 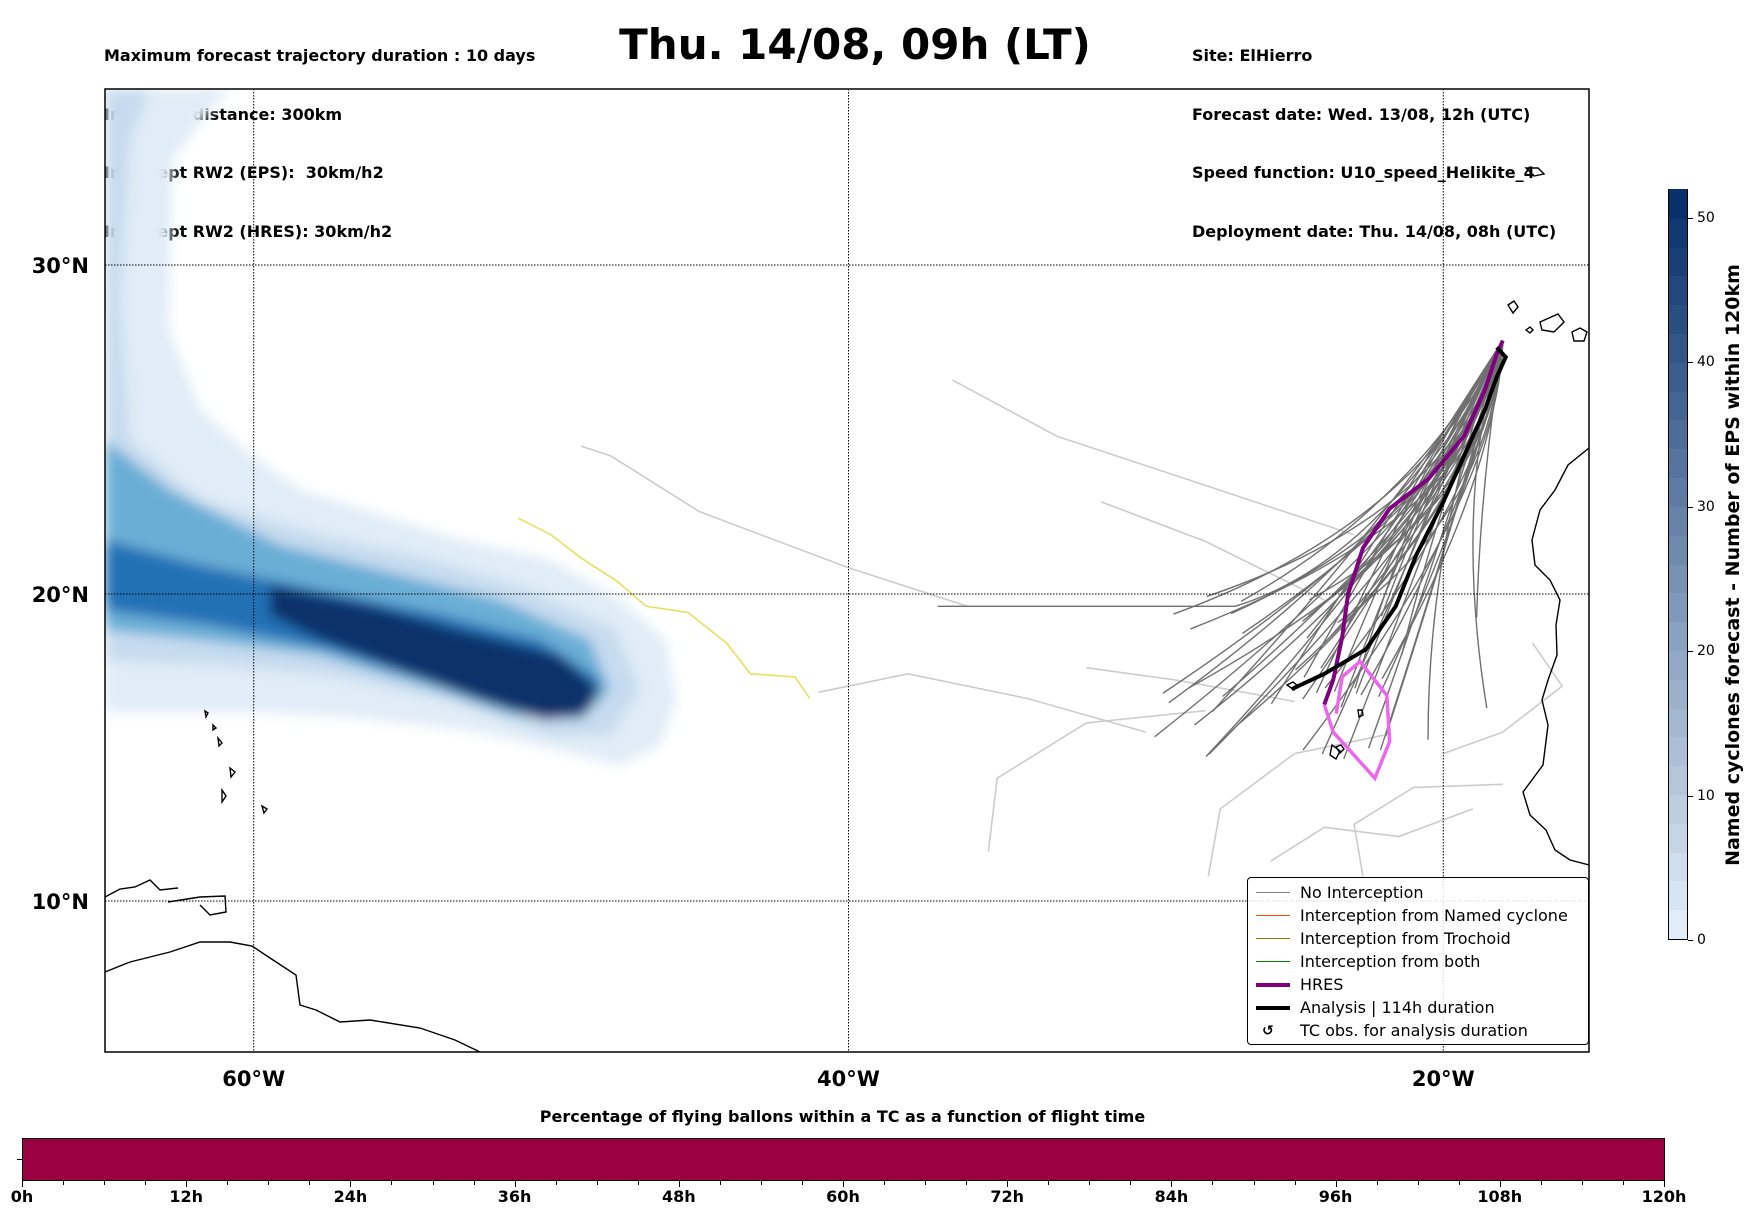 I want to click on hres-track, so click(x=1413, y=522).